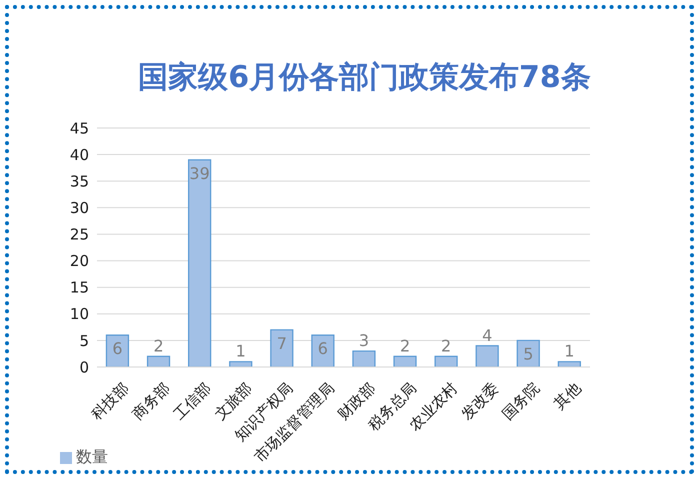 Image resolution: width=699 pixels, height=479 pixels. Describe the element at coordinates (199, 173) in the screenshot. I see `data-label: 39` at that location.